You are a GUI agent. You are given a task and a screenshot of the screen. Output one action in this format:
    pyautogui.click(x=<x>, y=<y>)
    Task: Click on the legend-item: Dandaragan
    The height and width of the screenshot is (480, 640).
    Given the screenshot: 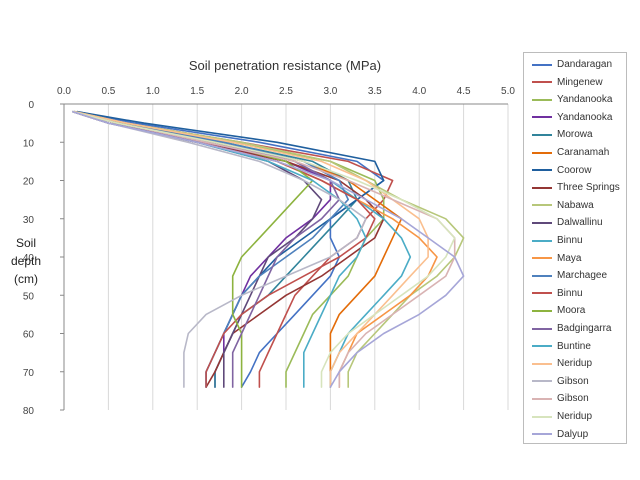 What is the action you would take?
    pyautogui.click(x=572, y=64)
    